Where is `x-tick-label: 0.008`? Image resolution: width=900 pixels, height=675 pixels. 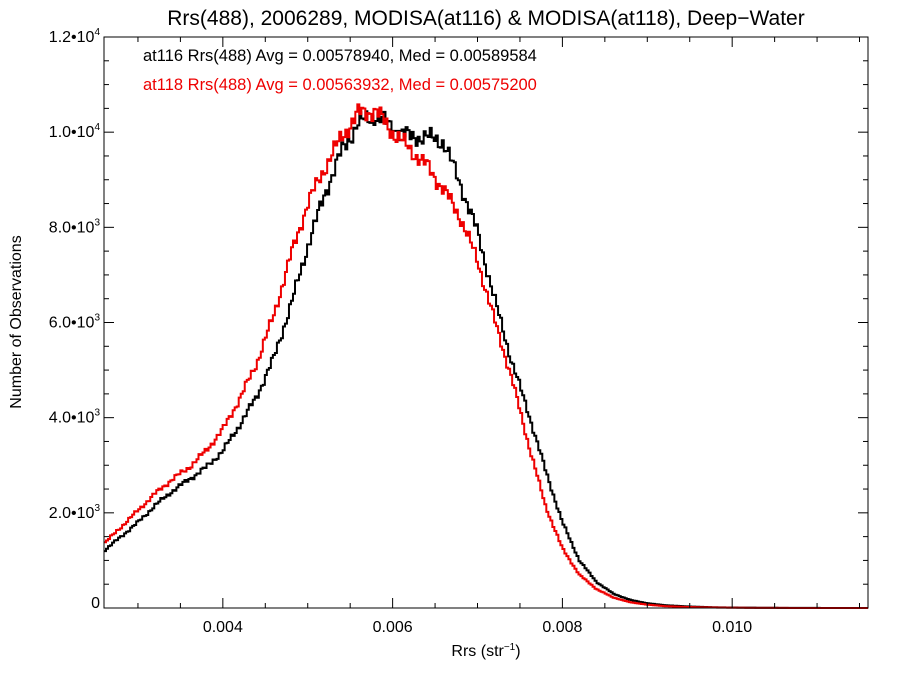 x-tick-label: 0.008 is located at coordinates (562, 627).